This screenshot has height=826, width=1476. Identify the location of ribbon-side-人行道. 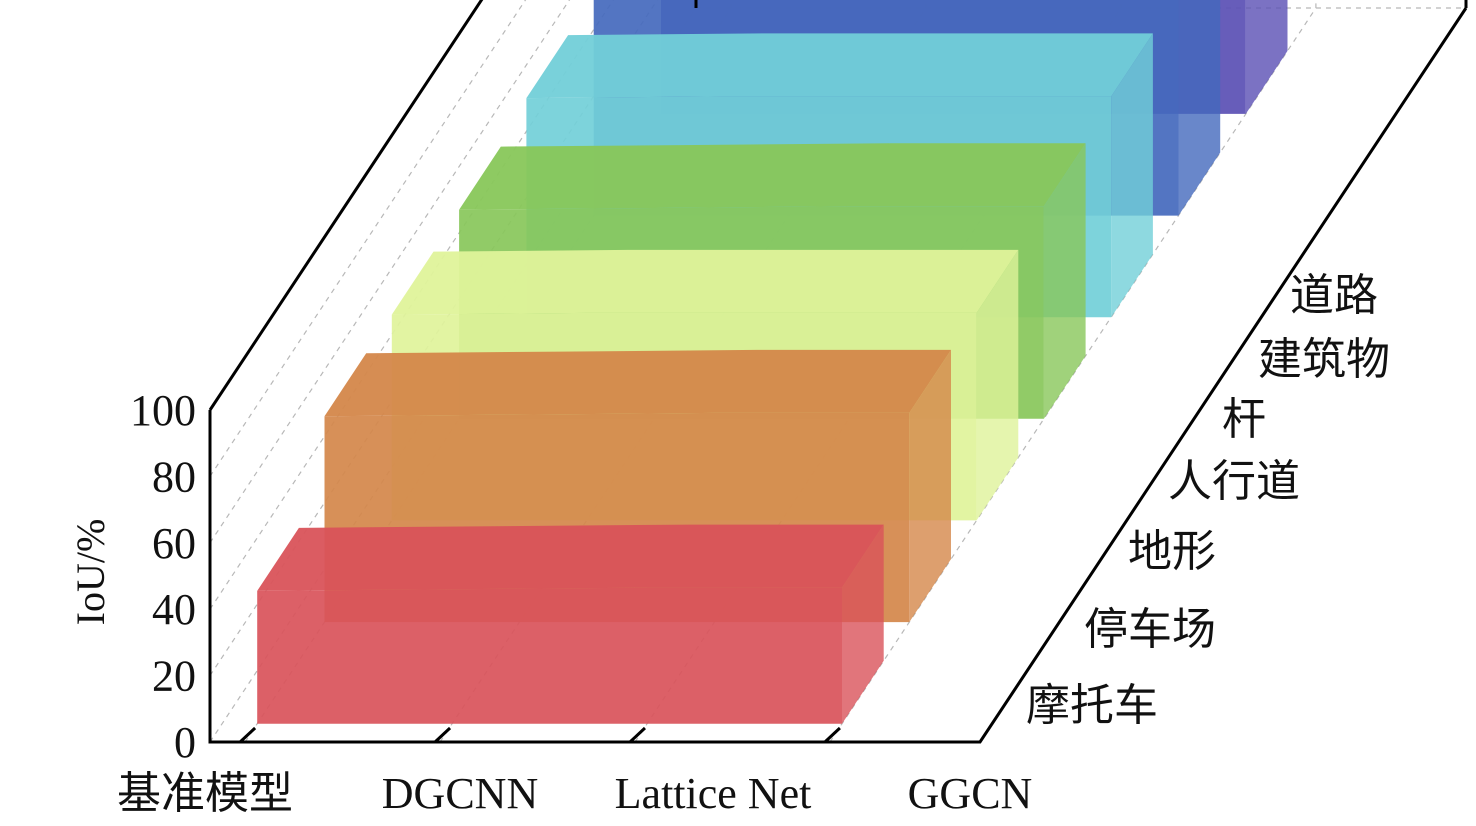
(1064, 281).